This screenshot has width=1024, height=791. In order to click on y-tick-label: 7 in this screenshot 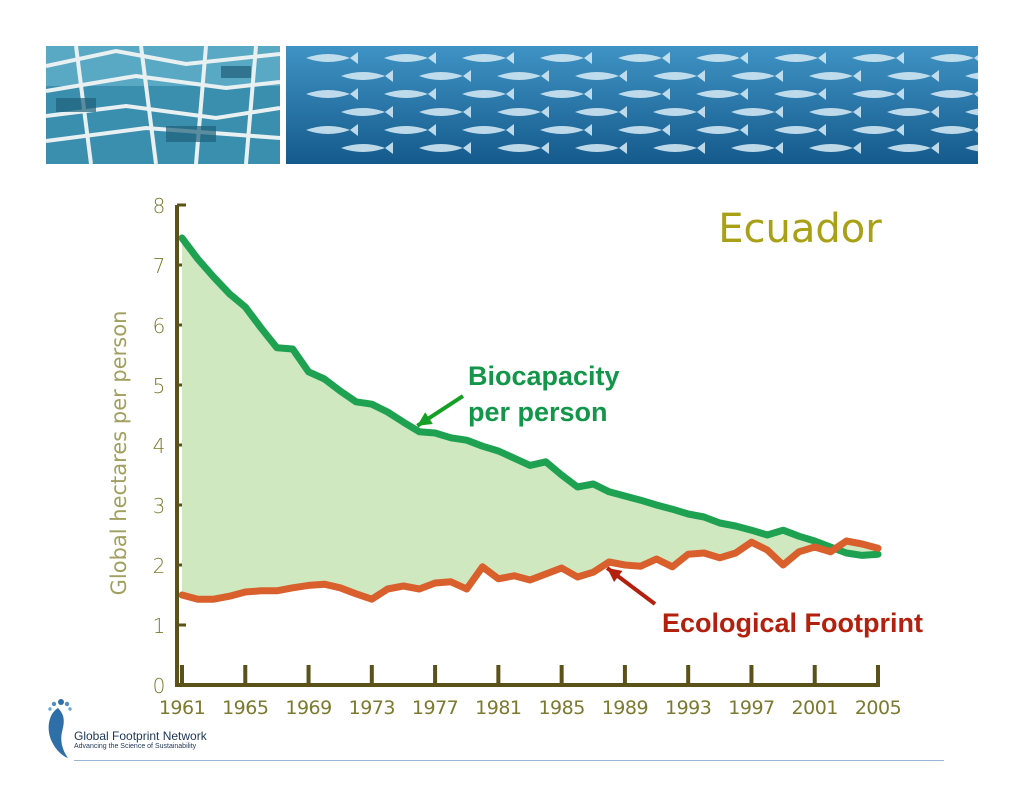, I will do `click(159, 266)`.